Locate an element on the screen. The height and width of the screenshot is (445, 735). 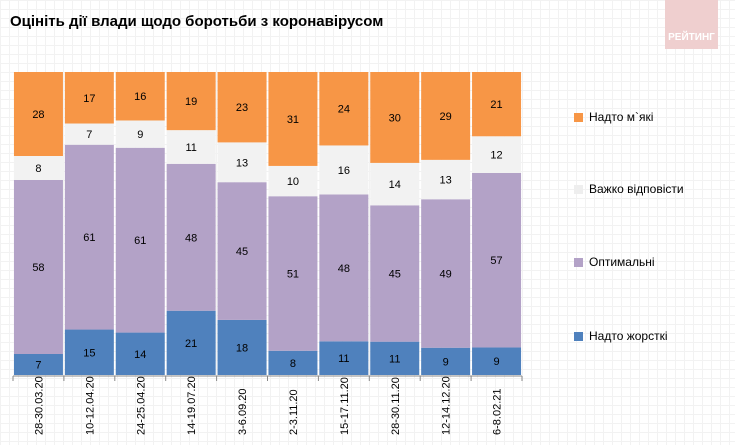
data-label: 58 is located at coordinates (38, 268).